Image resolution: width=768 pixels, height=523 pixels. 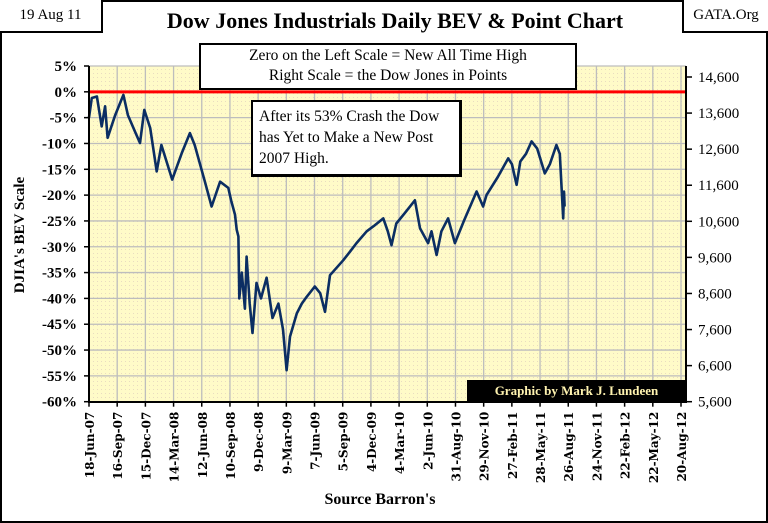 What do you see at coordinates (569, 447) in the screenshot?
I see `x-tick-label: 26-Aug-11` at bounding box center [569, 447].